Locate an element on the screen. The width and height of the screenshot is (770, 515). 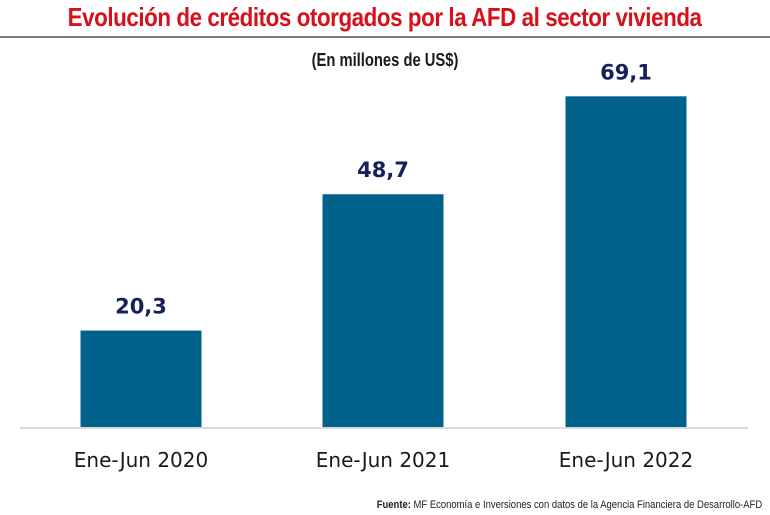
bar-ene-jun-2021 is located at coordinates (383, 311).